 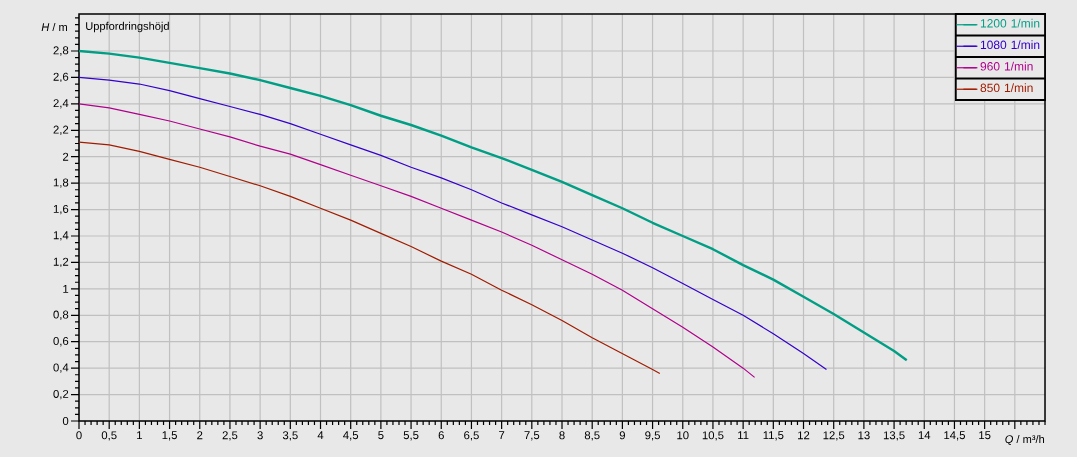 I want to click on legend-label: 1080 1/min, so click(x=1010, y=45).